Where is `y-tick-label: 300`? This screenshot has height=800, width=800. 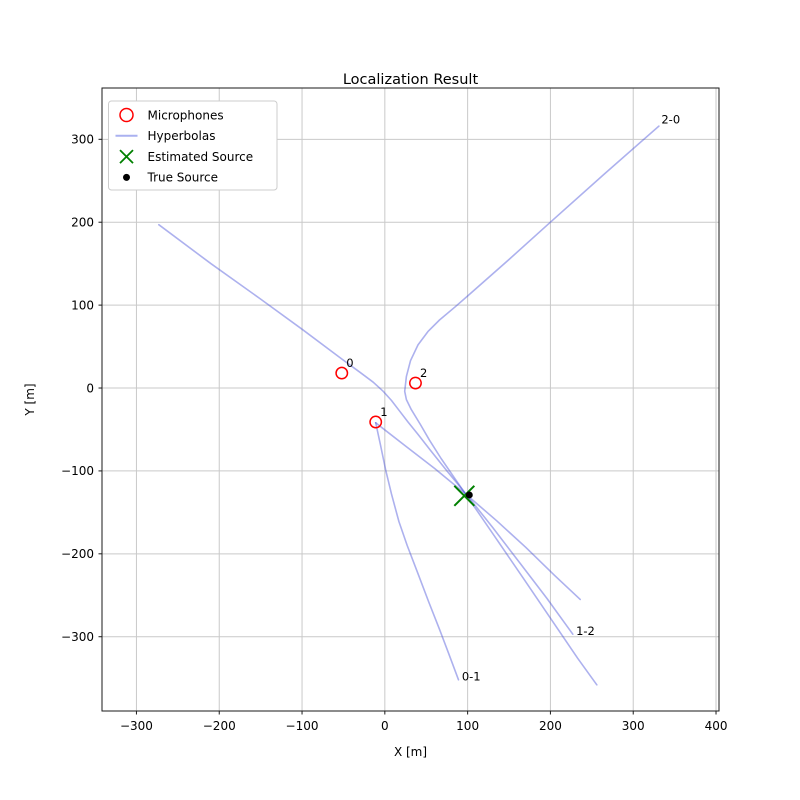
y-tick-label: 300 is located at coordinates (82, 140).